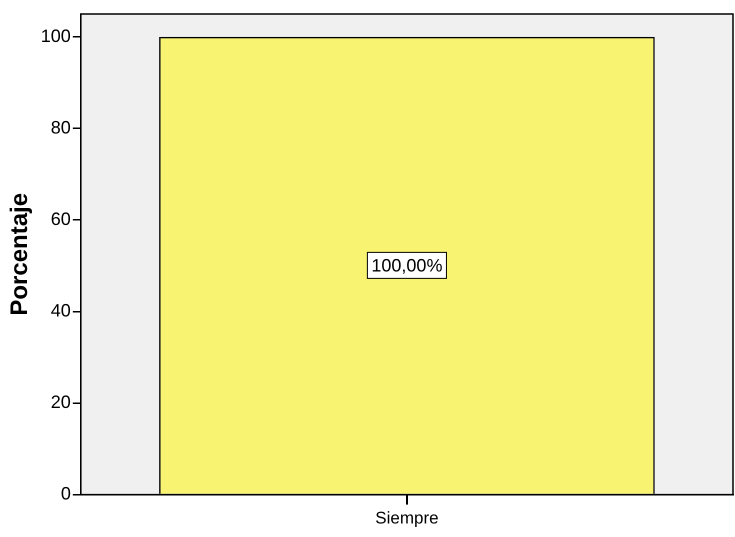 The width and height of the screenshot is (735, 537). Describe the element at coordinates (406, 265) in the screenshot. I see `data-label: 100,00%` at that location.